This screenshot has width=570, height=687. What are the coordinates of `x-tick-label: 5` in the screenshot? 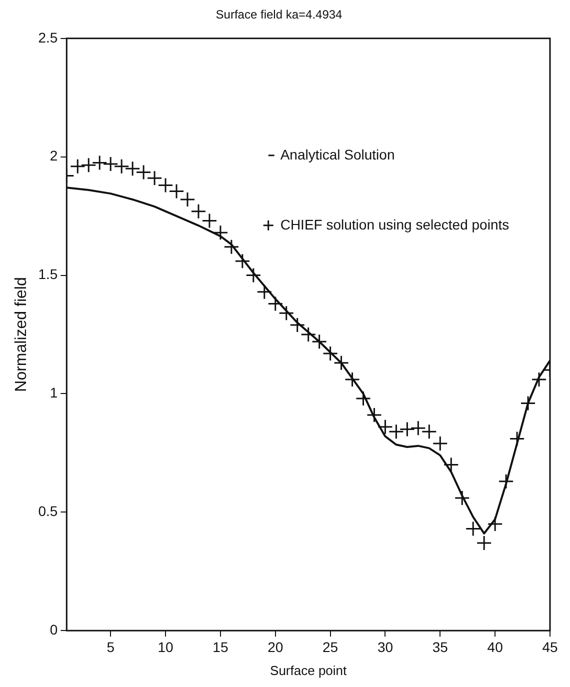 It's located at (110, 646).